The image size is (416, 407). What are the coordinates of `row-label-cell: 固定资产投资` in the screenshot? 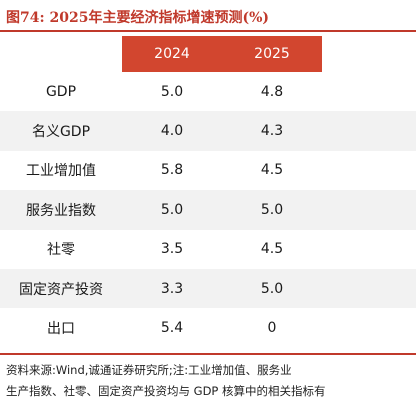 It's located at (61, 288).